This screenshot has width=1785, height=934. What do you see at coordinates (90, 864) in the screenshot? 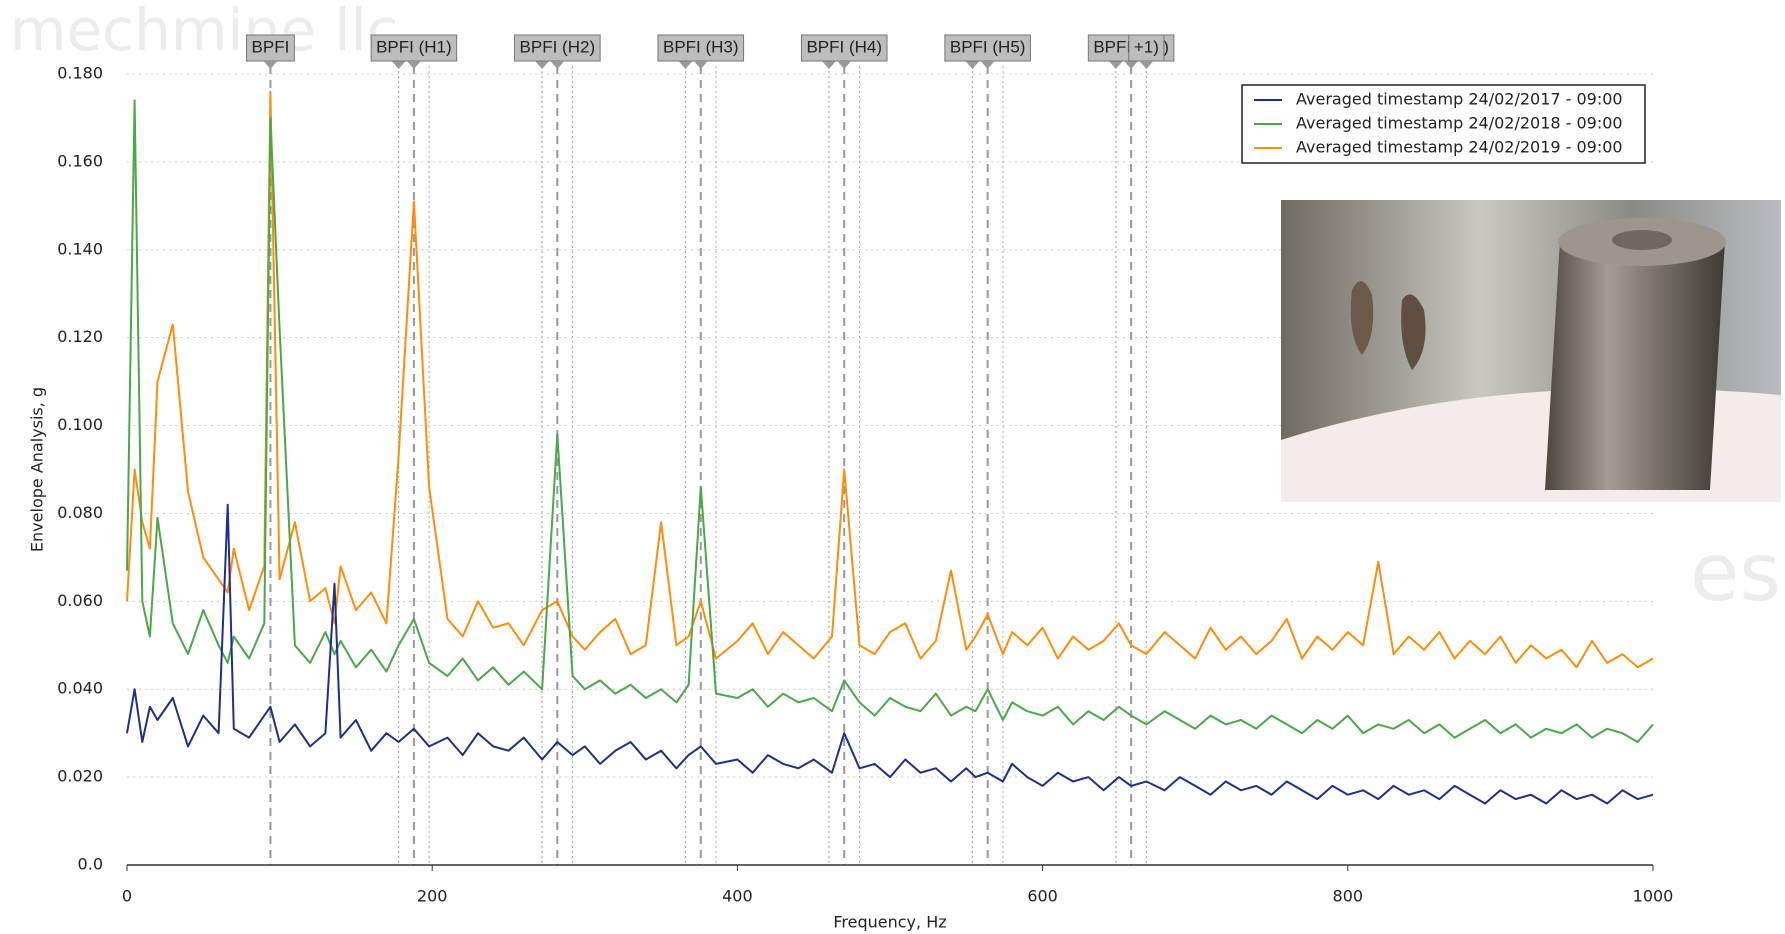
I see `y-tick-label: 0.0` at bounding box center [90, 864].